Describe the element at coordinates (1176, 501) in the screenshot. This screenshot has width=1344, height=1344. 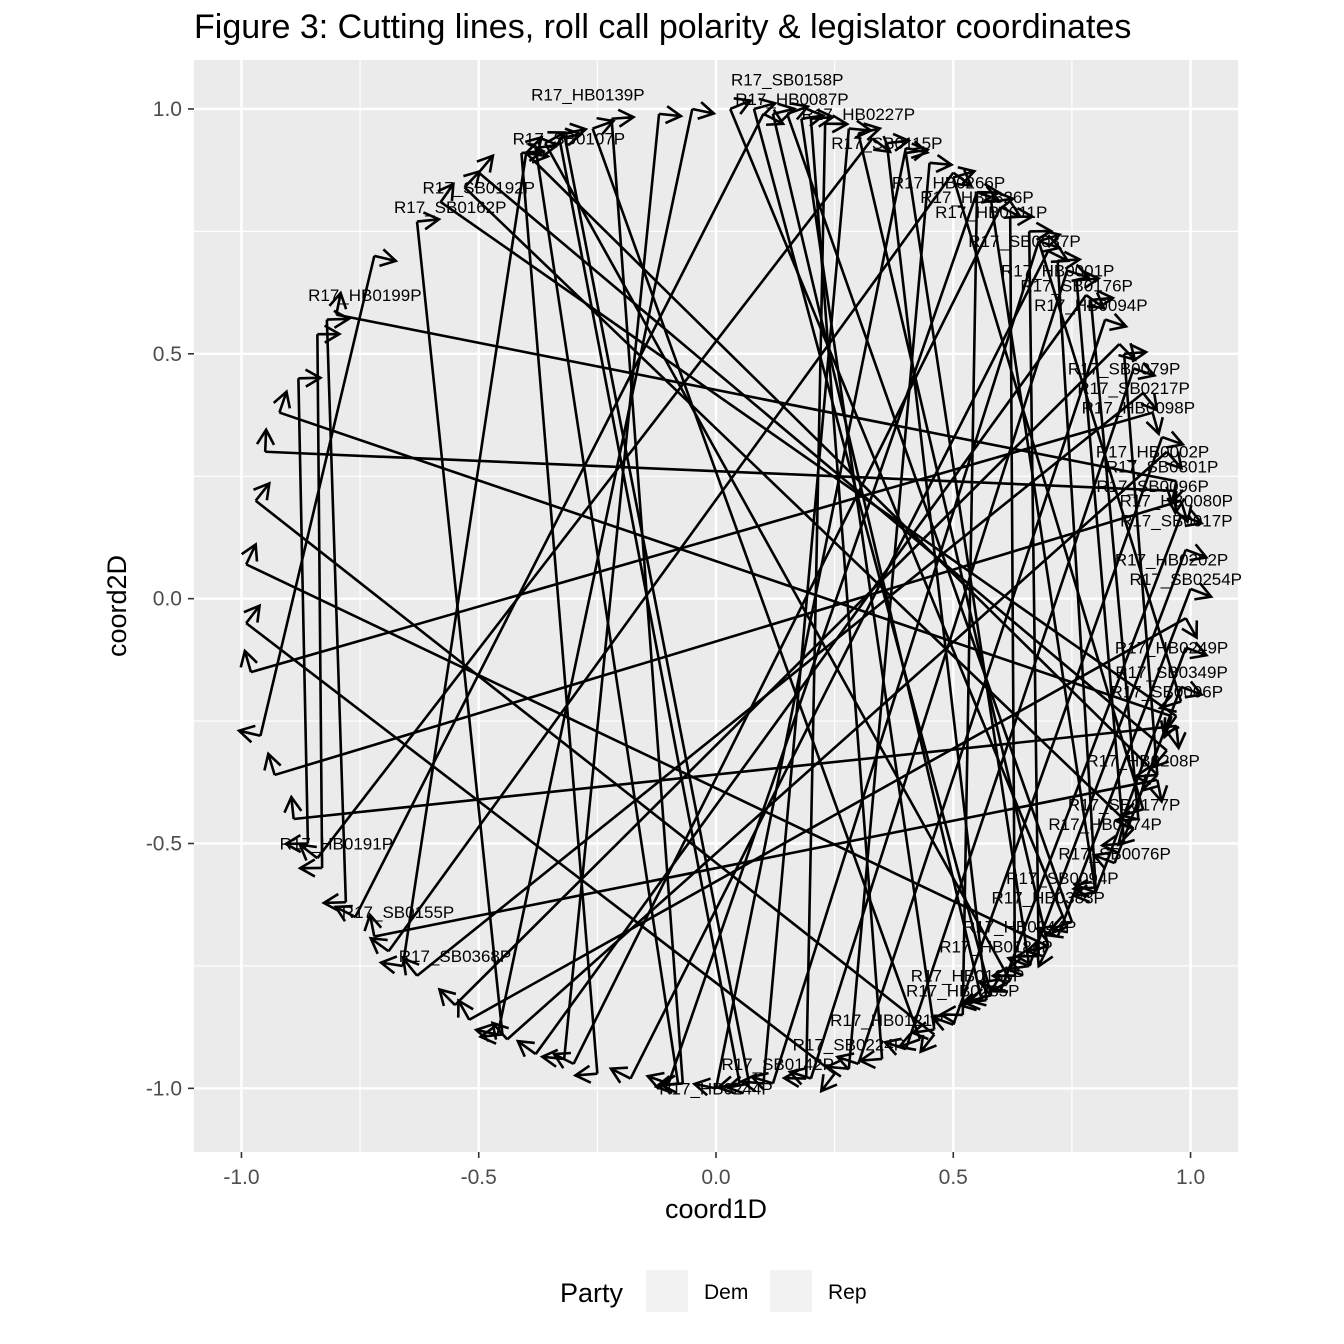
I see `roll-call-label: R17_HB0080P` at that location.